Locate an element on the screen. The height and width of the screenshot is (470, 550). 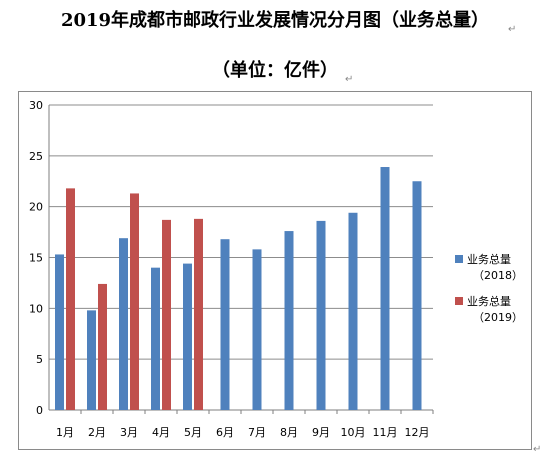
y-tick-label: 15 is located at coordinates (36, 258).